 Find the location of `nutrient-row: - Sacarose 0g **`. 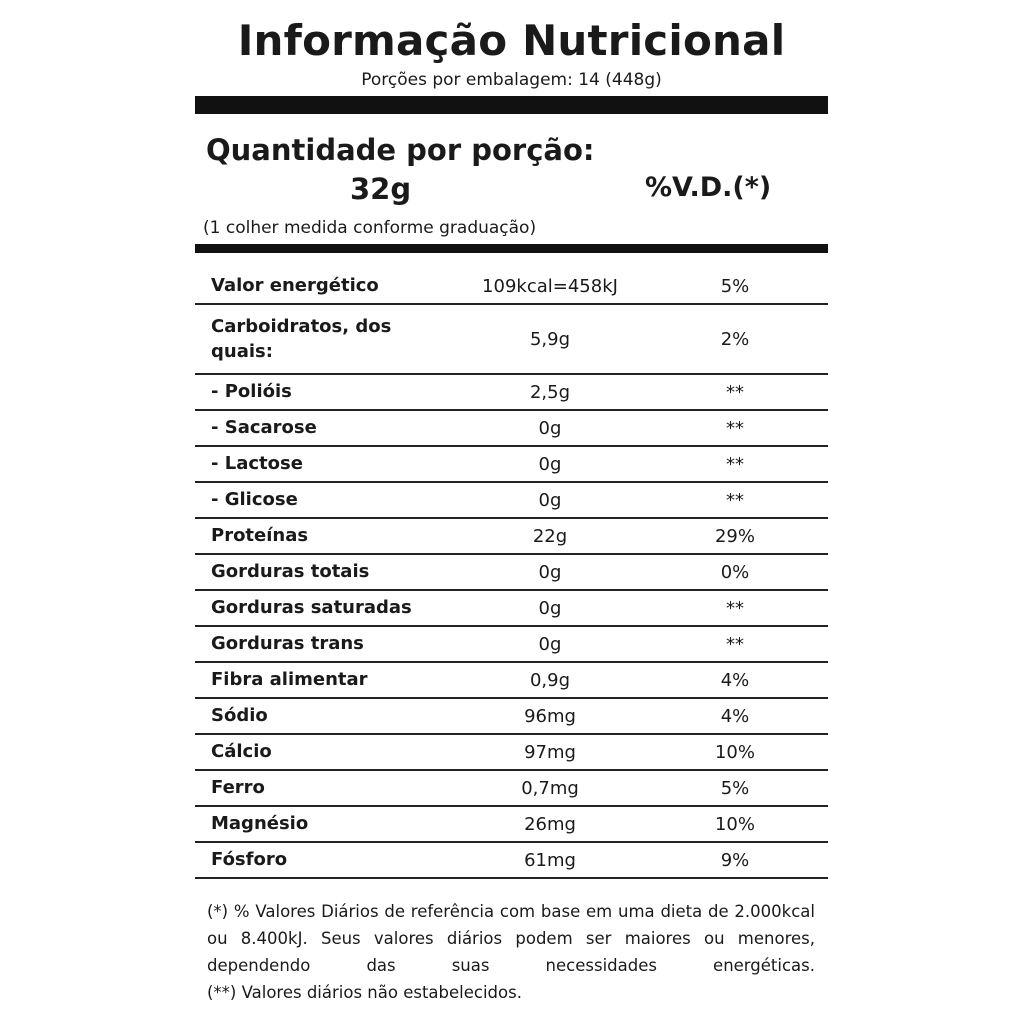

nutrient-row: - Sacarose 0g ** is located at coordinates (511, 429).